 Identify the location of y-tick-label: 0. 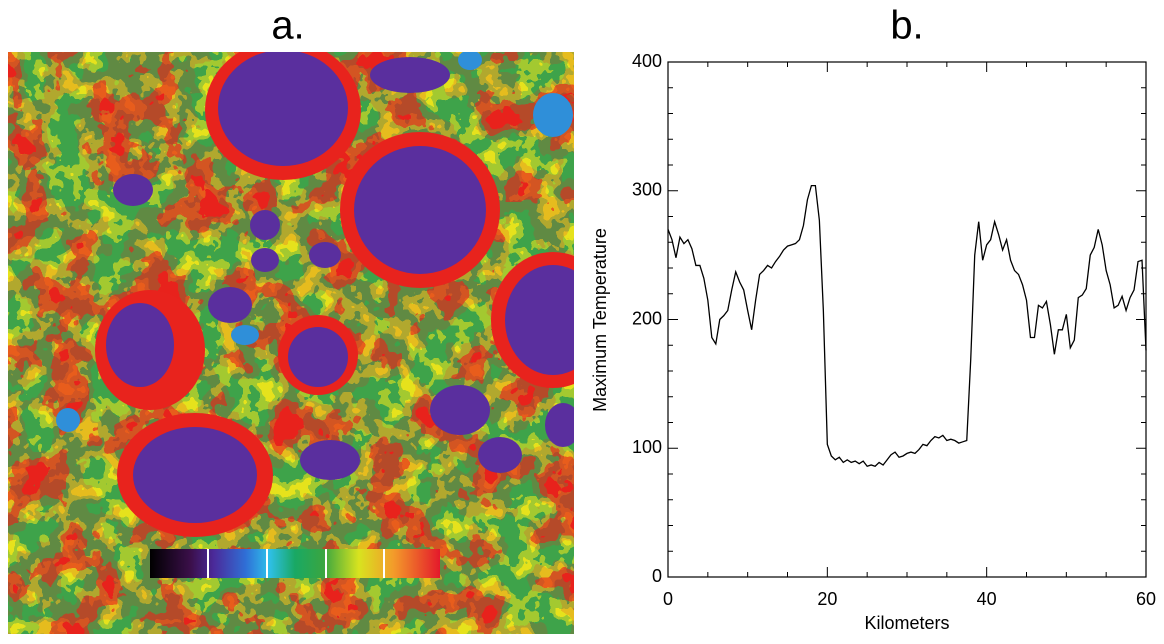
(657, 576).